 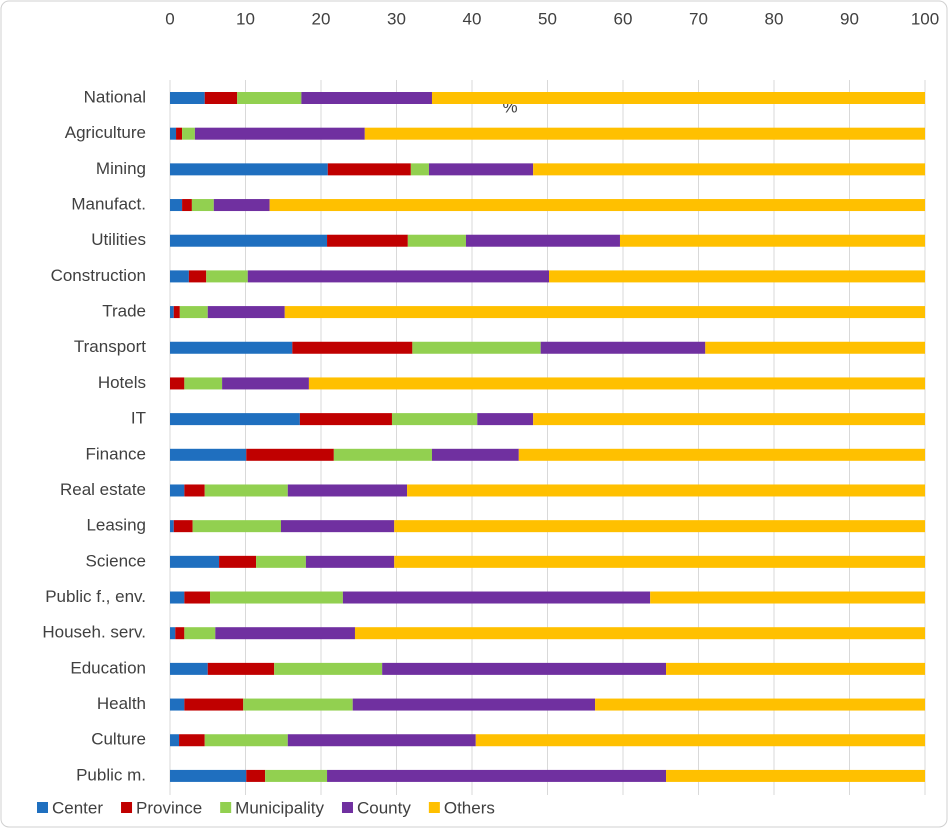 What do you see at coordinates (95, 596) in the screenshot?
I see `y-tick-label: Public f., env.` at bounding box center [95, 596].